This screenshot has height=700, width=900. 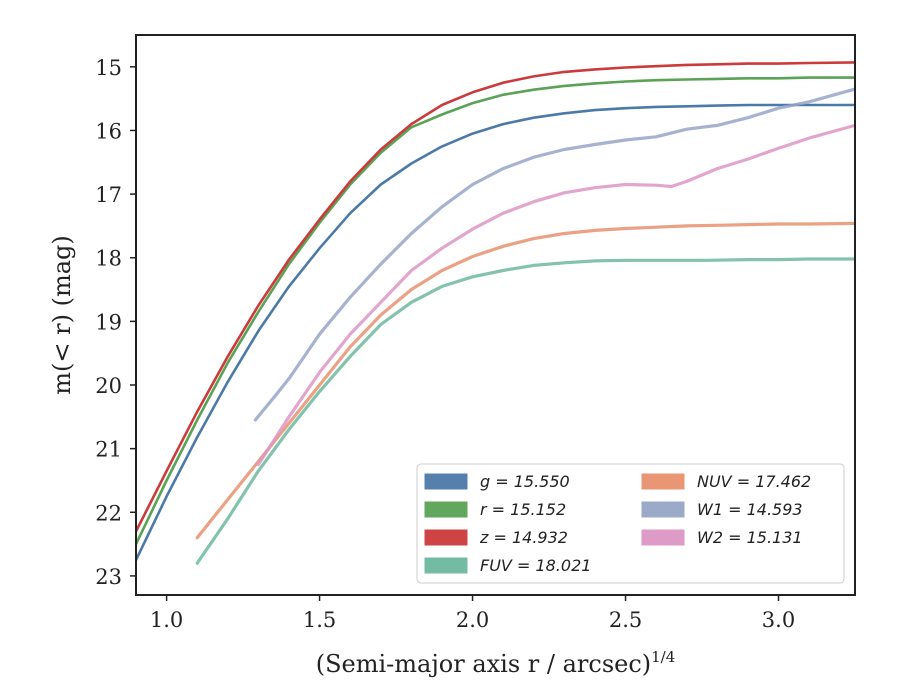 What do you see at coordinates (750, 537) in the screenshot?
I see `legend-label-6: W2 = 15.131` at bounding box center [750, 537].